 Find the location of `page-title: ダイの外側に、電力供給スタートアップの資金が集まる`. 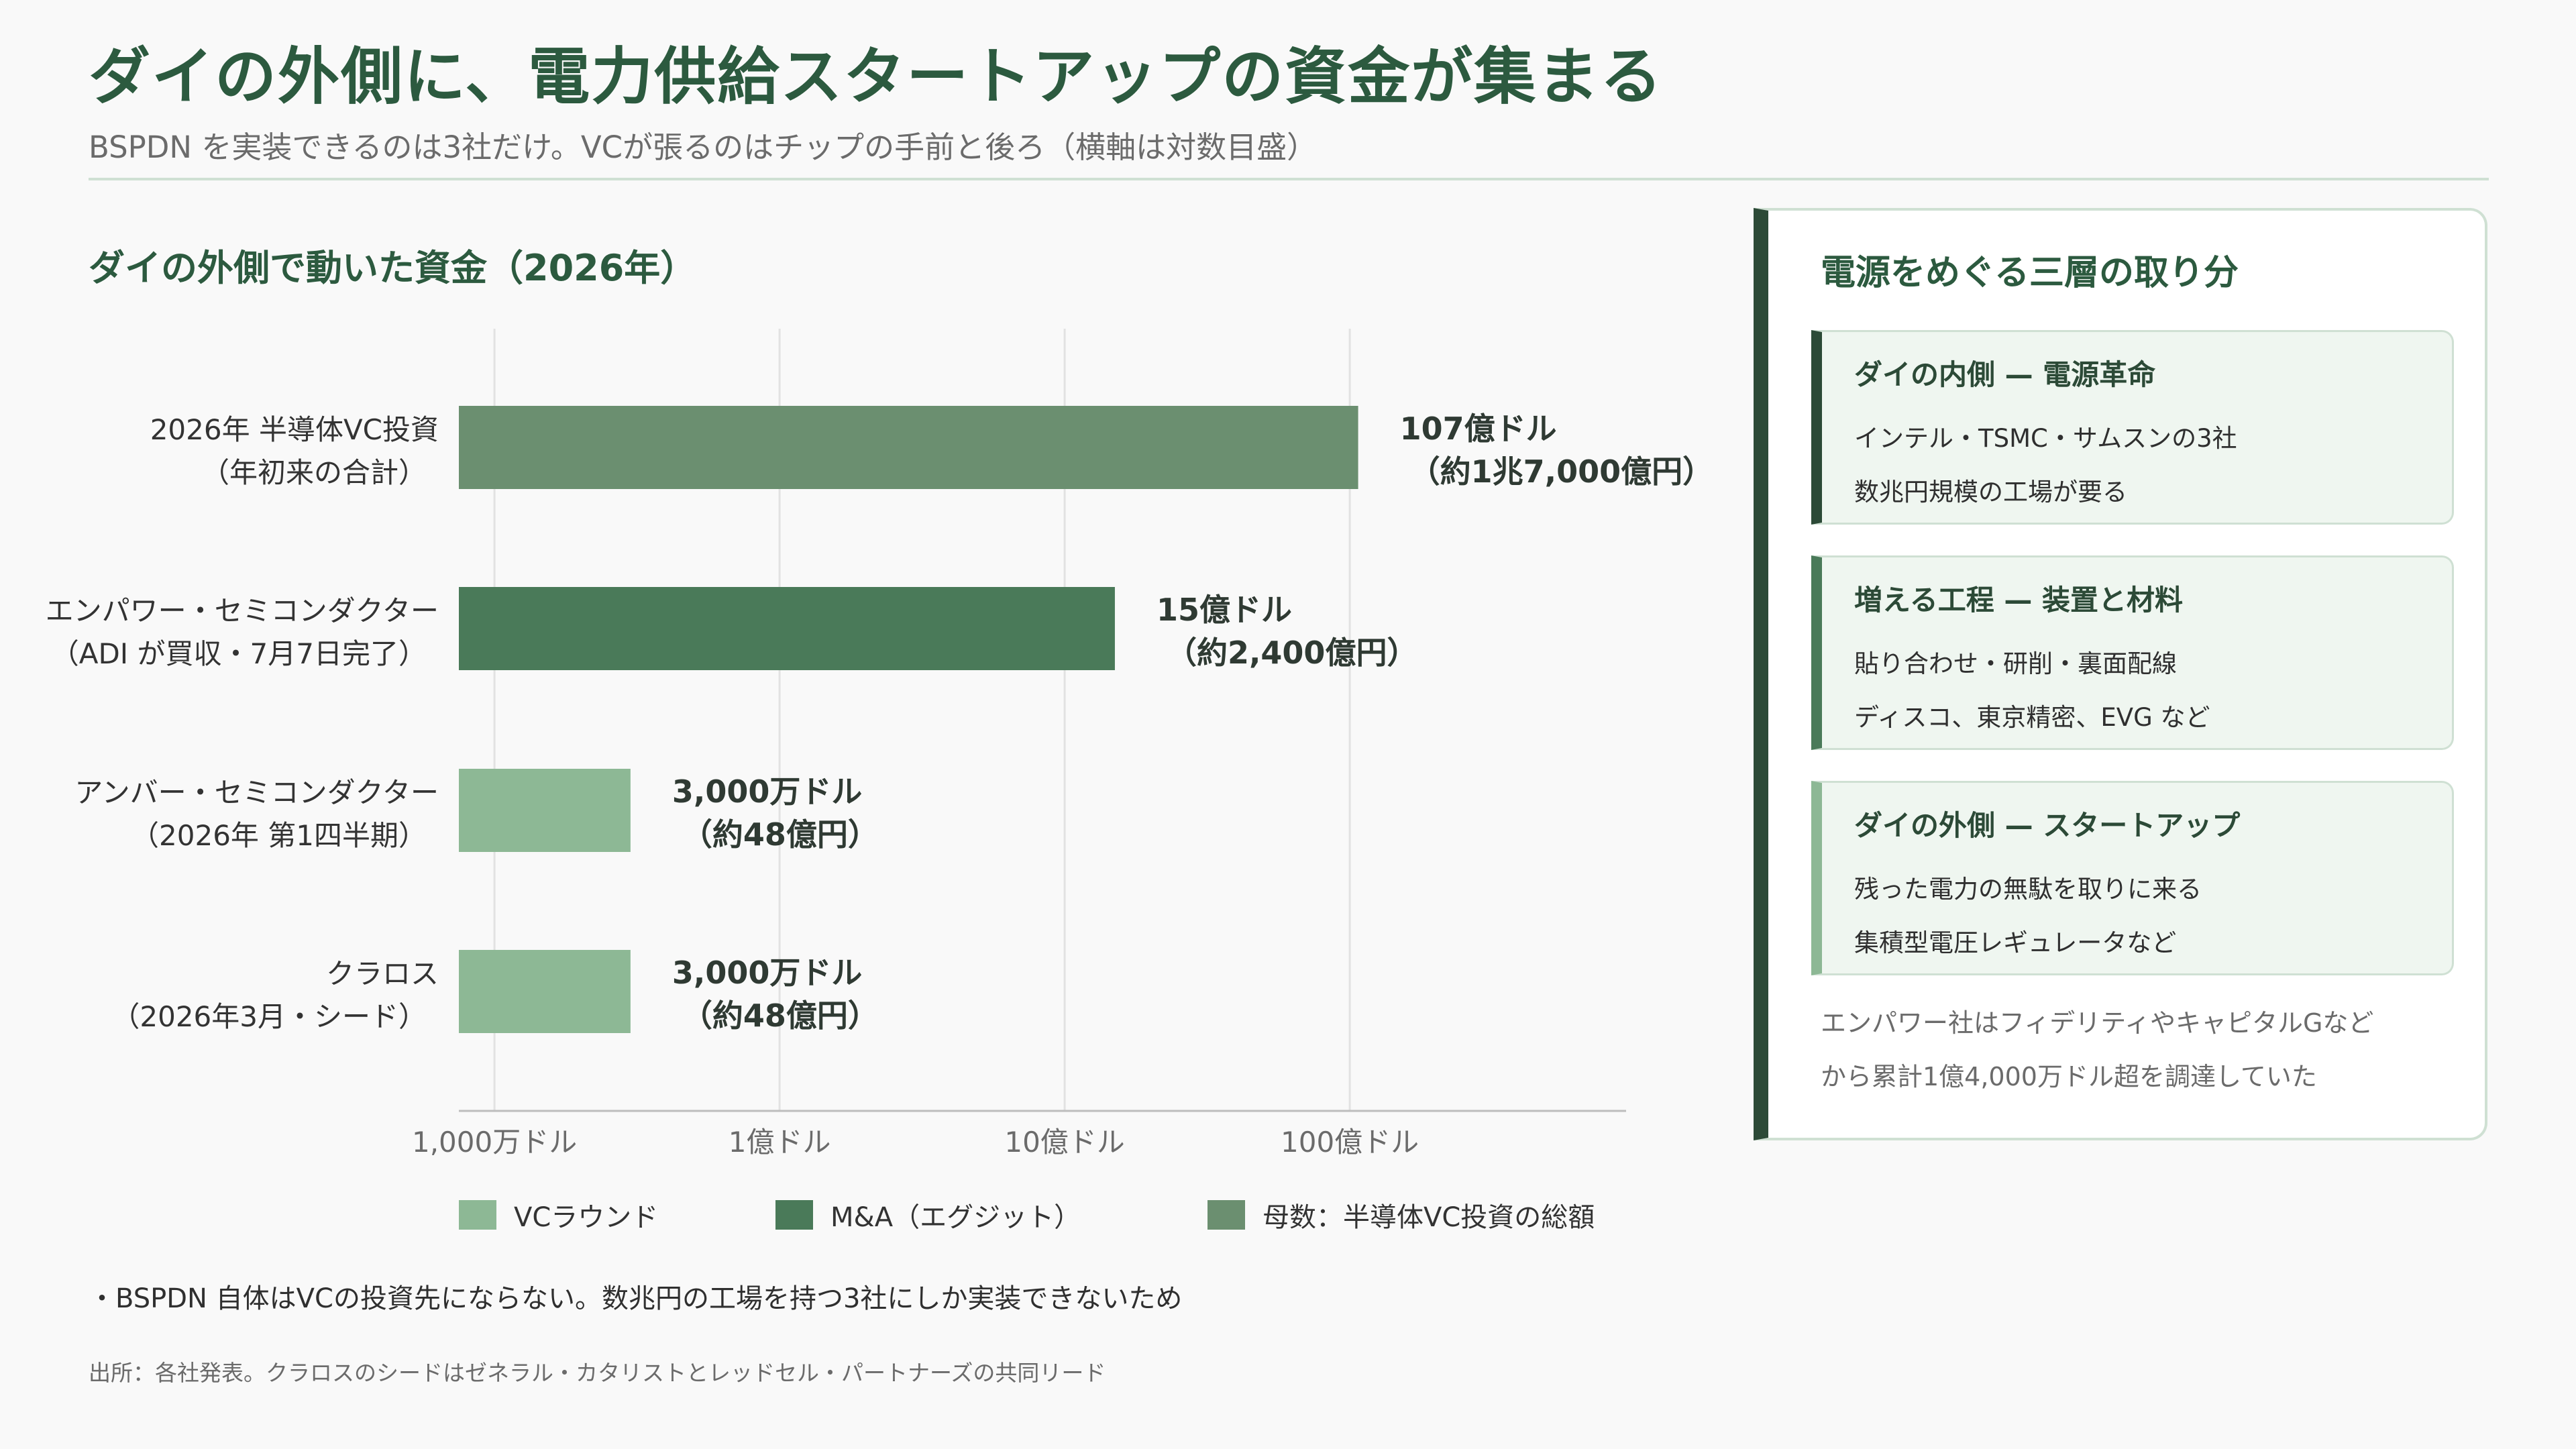

page-title: ダイの外側に、電力供給スタートアップの資金が集まる is located at coordinates (876, 77).